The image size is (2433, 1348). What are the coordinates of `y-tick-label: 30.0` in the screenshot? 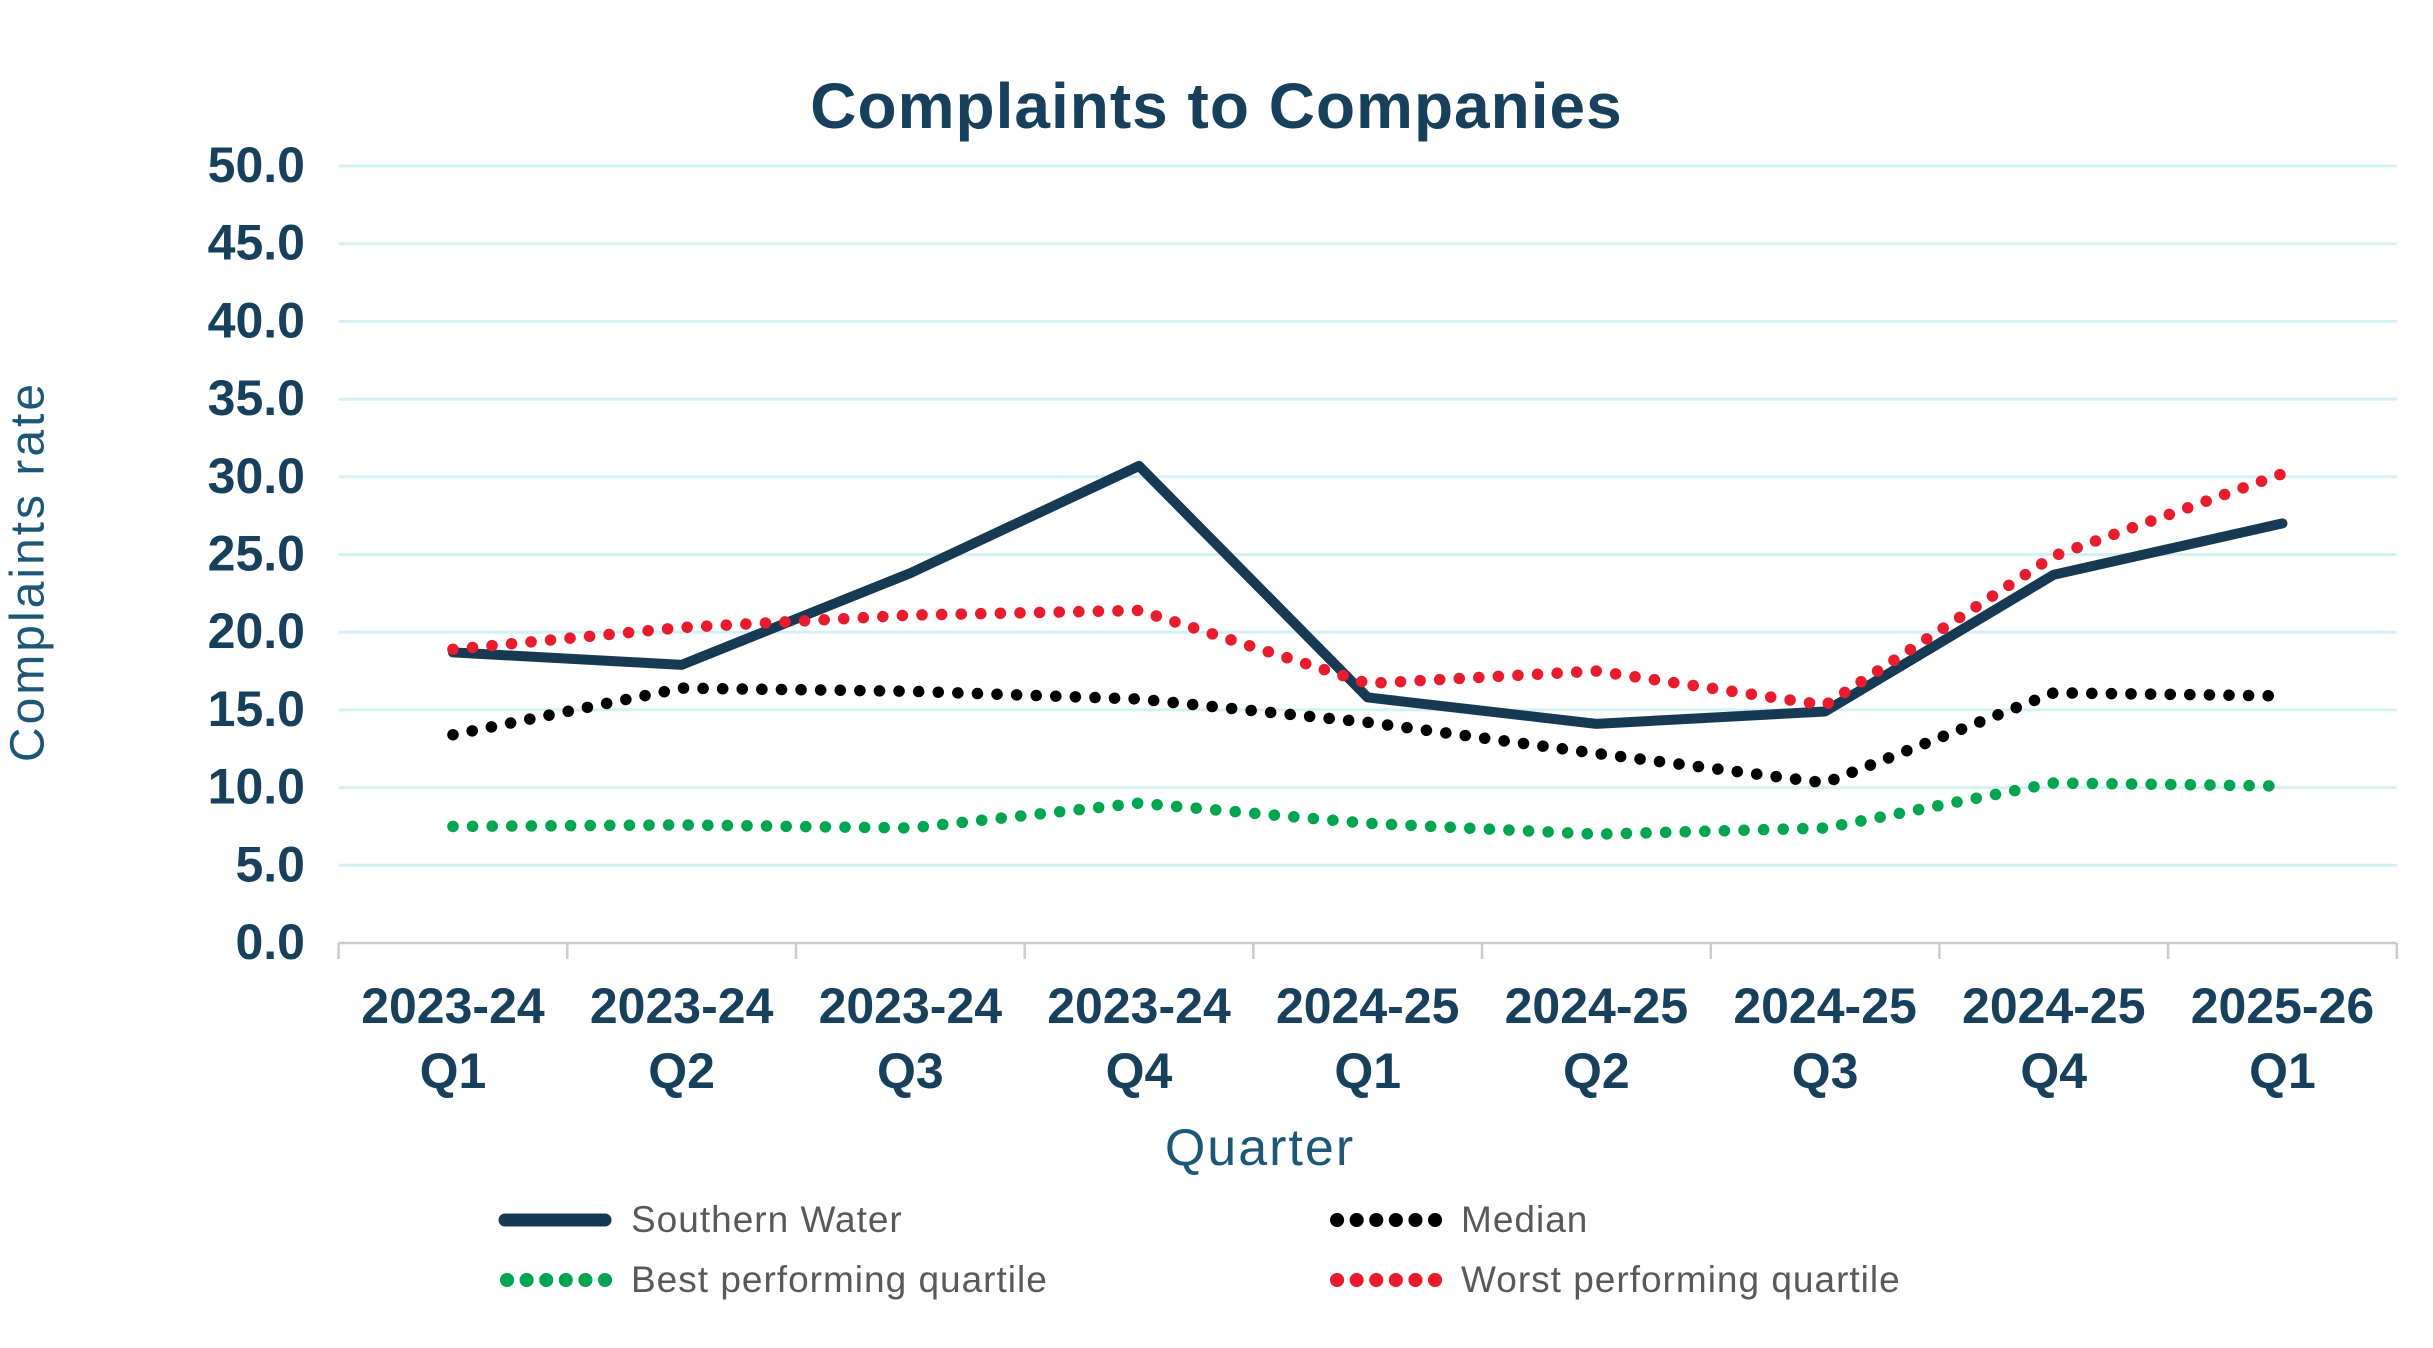 It's located at (256, 476).